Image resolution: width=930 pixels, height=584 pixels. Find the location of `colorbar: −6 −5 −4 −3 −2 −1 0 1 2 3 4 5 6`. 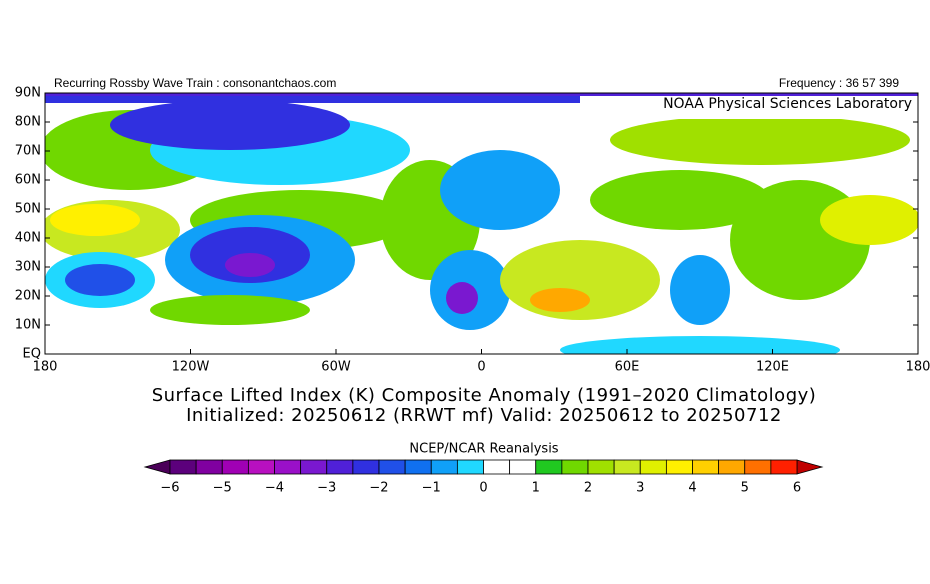

colorbar: −6 −5 −4 −3 −2 −1 0 1 2 3 4 5 6 is located at coordinates (483, 477).